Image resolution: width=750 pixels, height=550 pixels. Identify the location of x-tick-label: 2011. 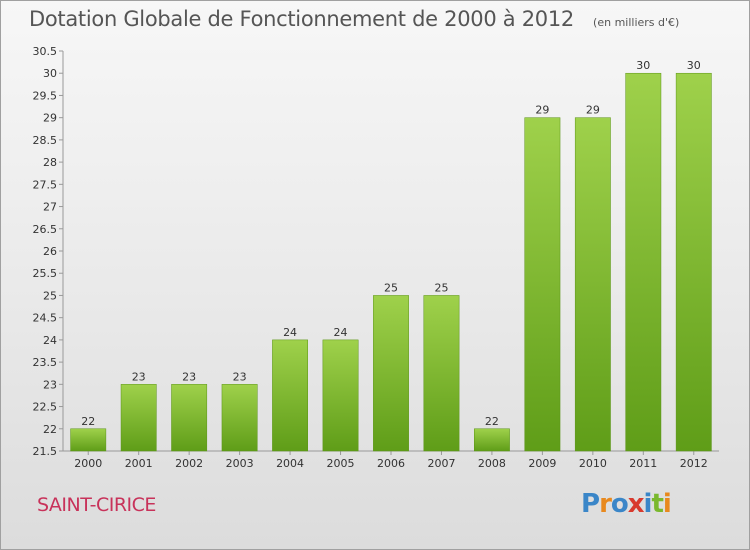
(643, 463).